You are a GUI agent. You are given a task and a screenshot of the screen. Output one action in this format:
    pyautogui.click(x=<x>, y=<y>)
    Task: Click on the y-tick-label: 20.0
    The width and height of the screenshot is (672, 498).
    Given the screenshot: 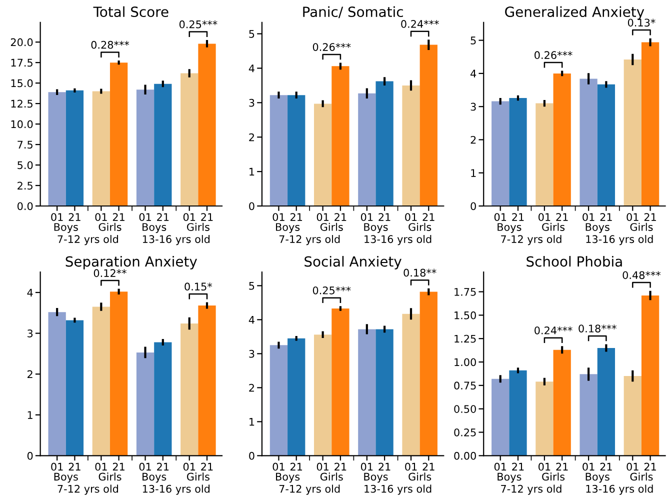 What is the action you would take?
    pyautogui.click(x=21, y=42)
    